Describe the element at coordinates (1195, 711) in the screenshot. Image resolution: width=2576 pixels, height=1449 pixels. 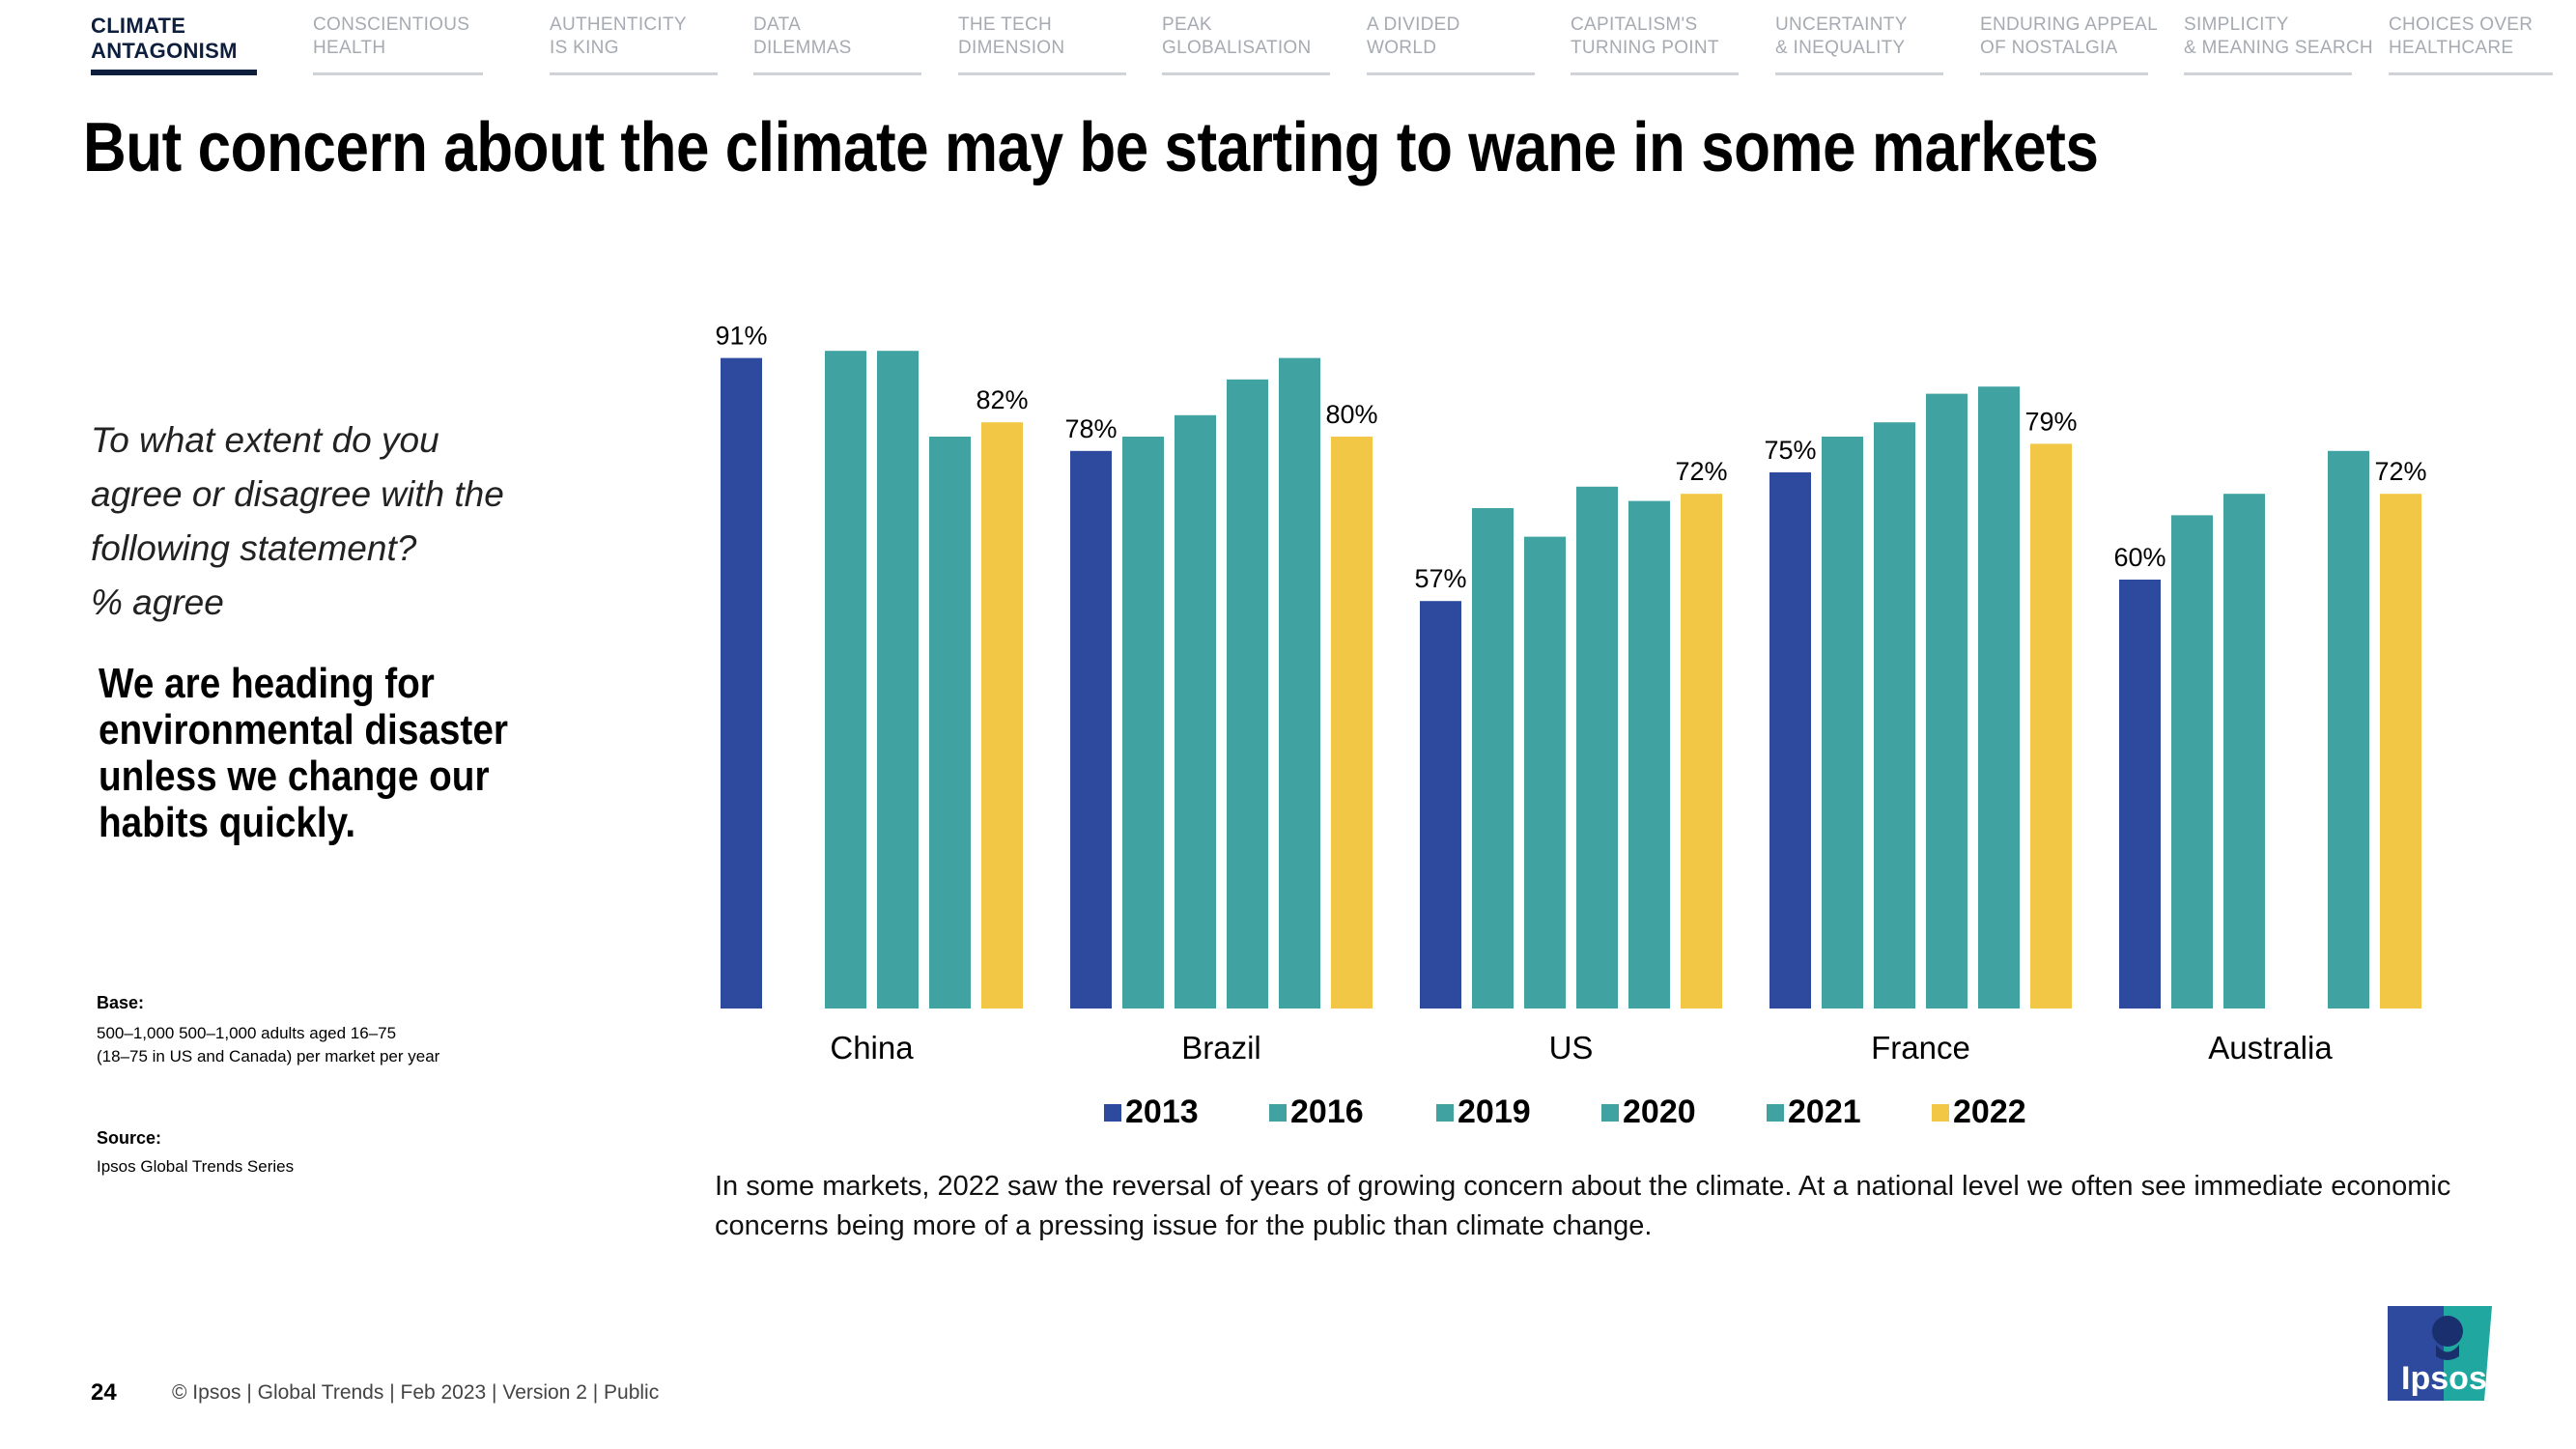
I see `bar-brazil-2019` at that location.